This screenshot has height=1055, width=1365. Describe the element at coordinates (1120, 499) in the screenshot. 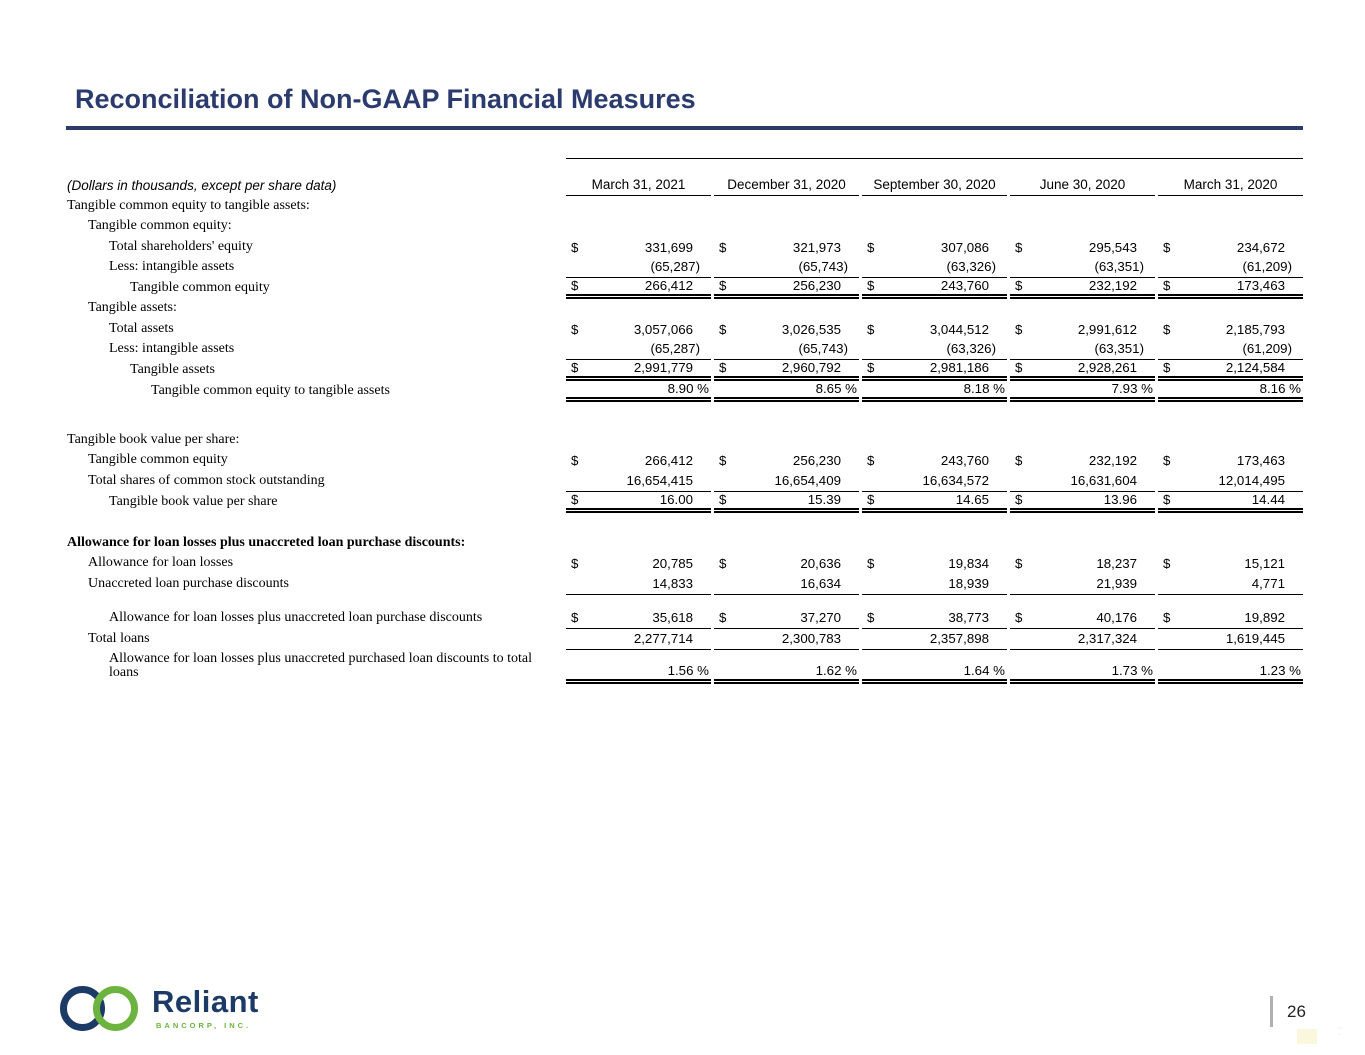

I see `number-value: 13.96` at that location.